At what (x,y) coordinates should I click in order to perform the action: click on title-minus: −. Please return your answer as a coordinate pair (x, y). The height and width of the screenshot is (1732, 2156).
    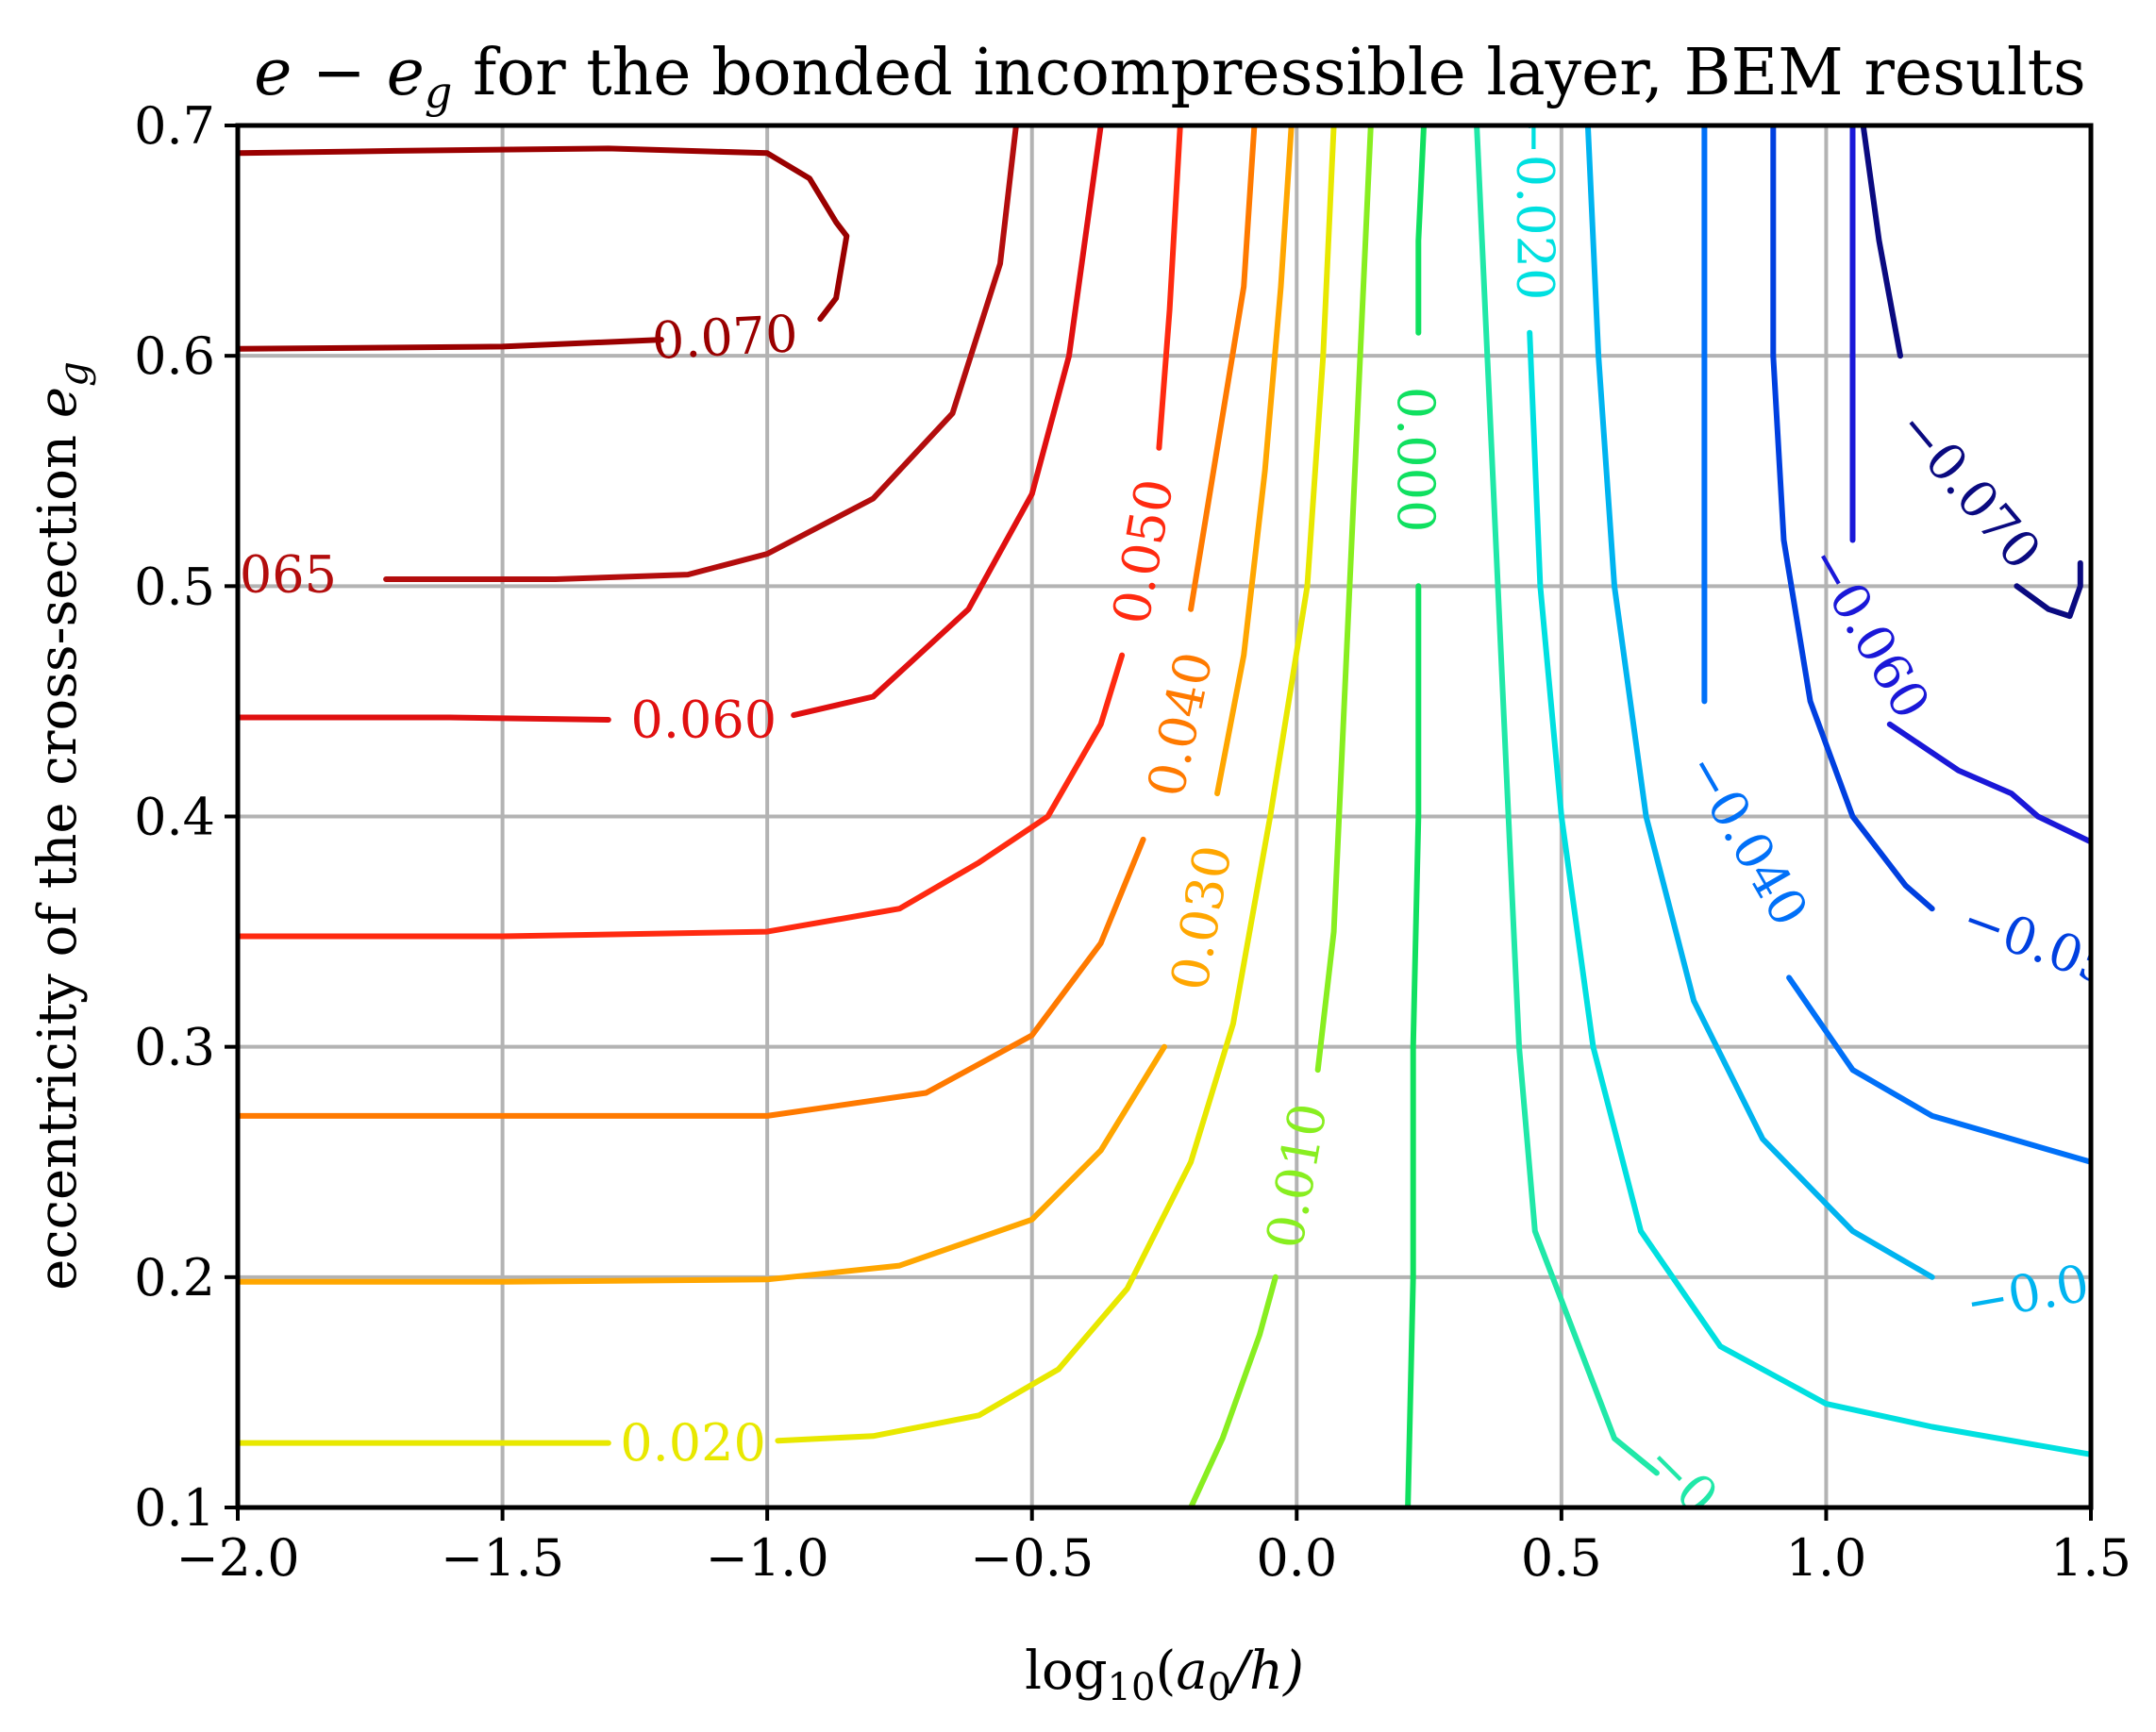
    Looking at the image, I should click on (339, 73).